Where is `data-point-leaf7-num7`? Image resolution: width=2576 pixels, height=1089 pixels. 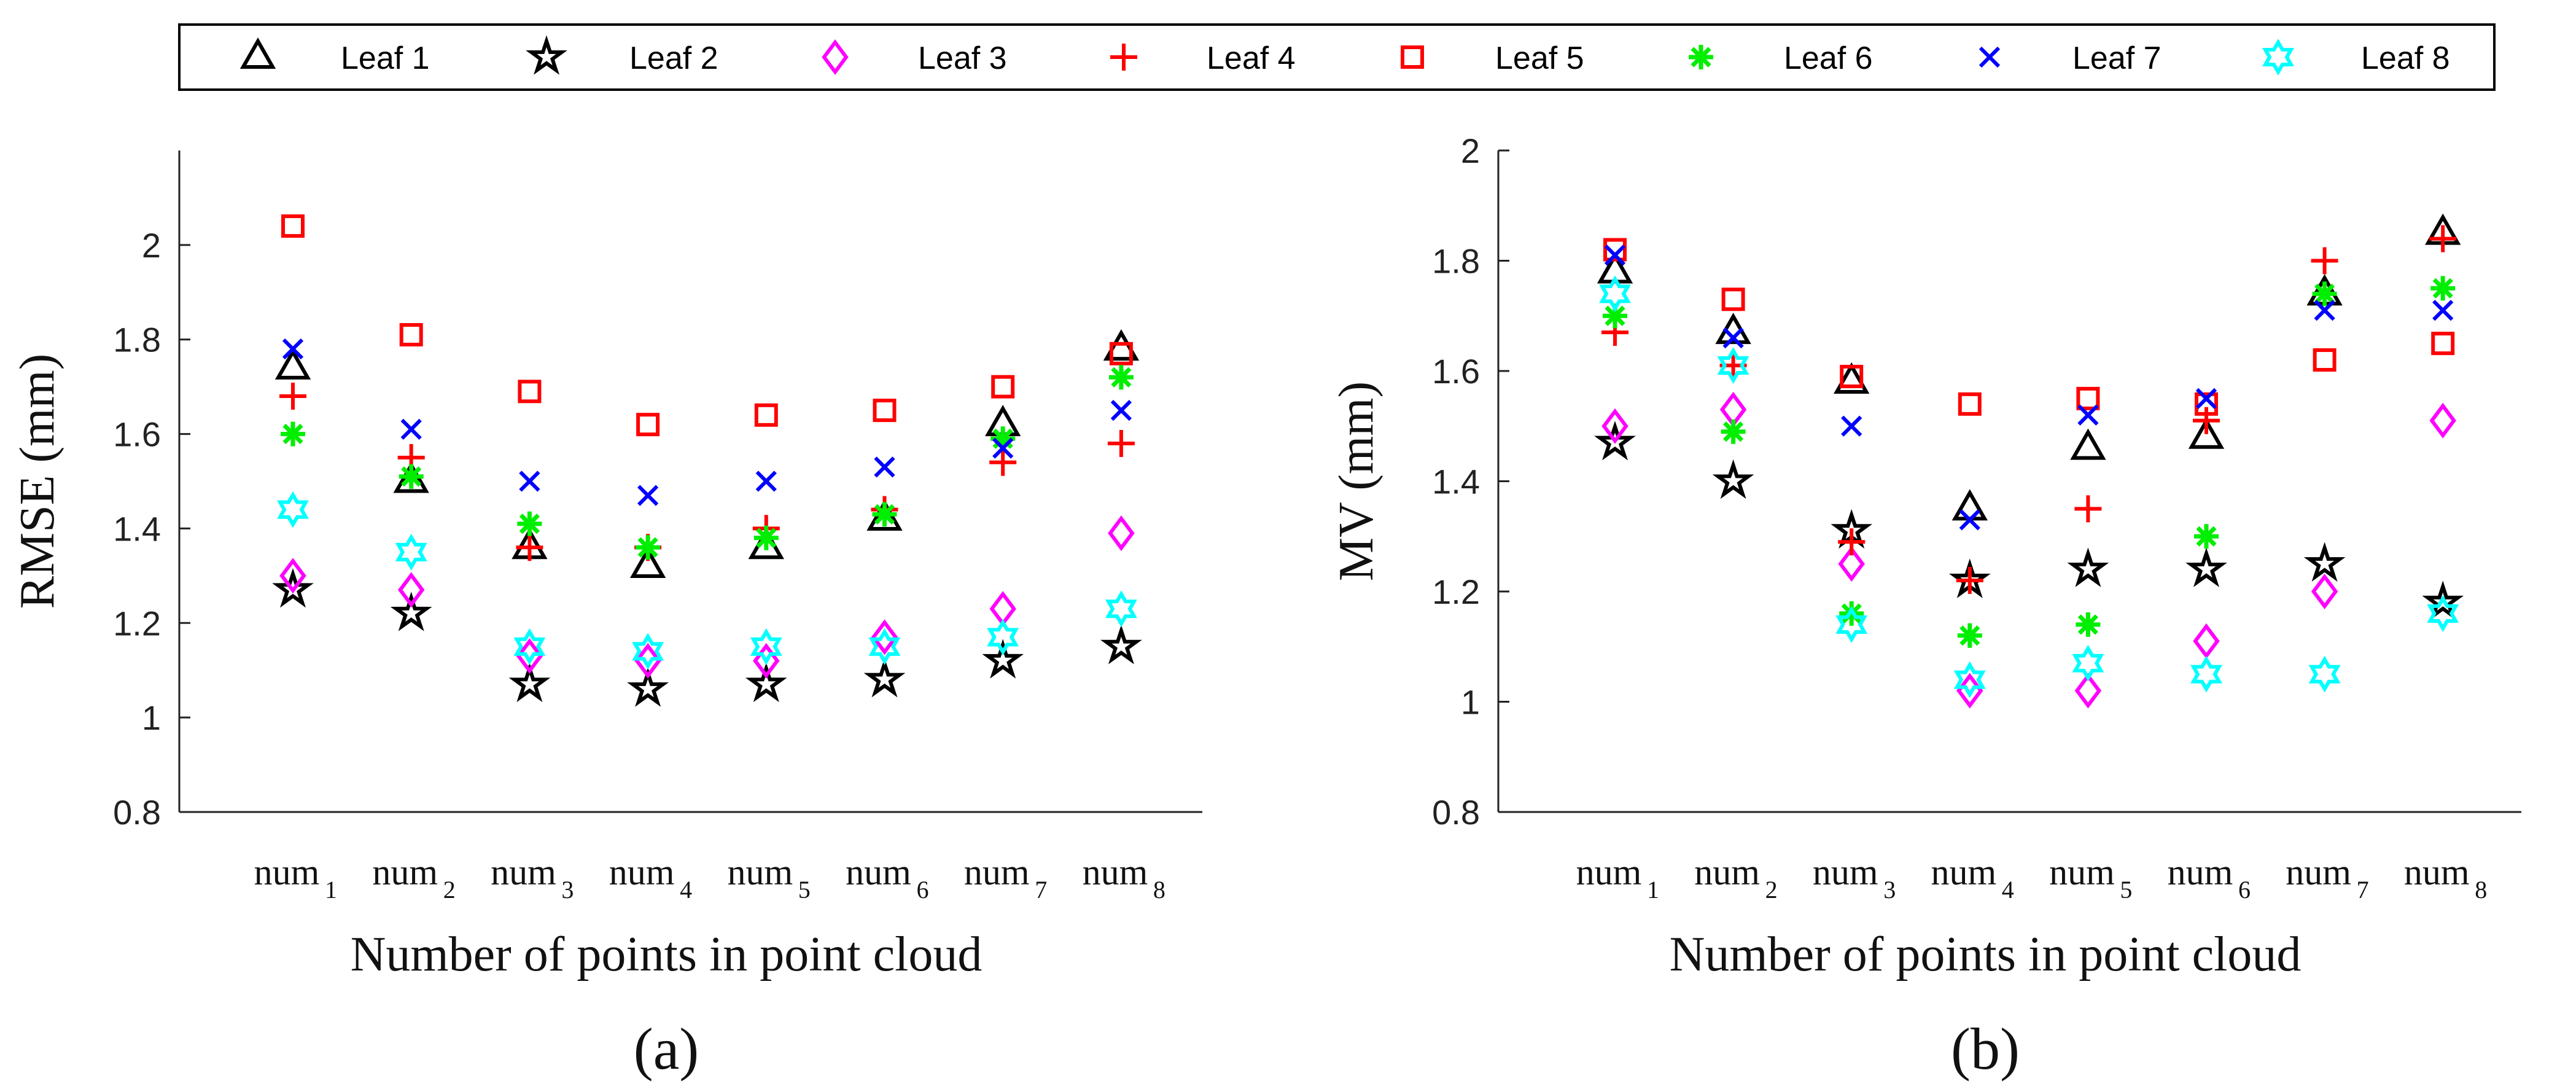 data-point-leaf7-num7 is located at coordinates (1003, 448).